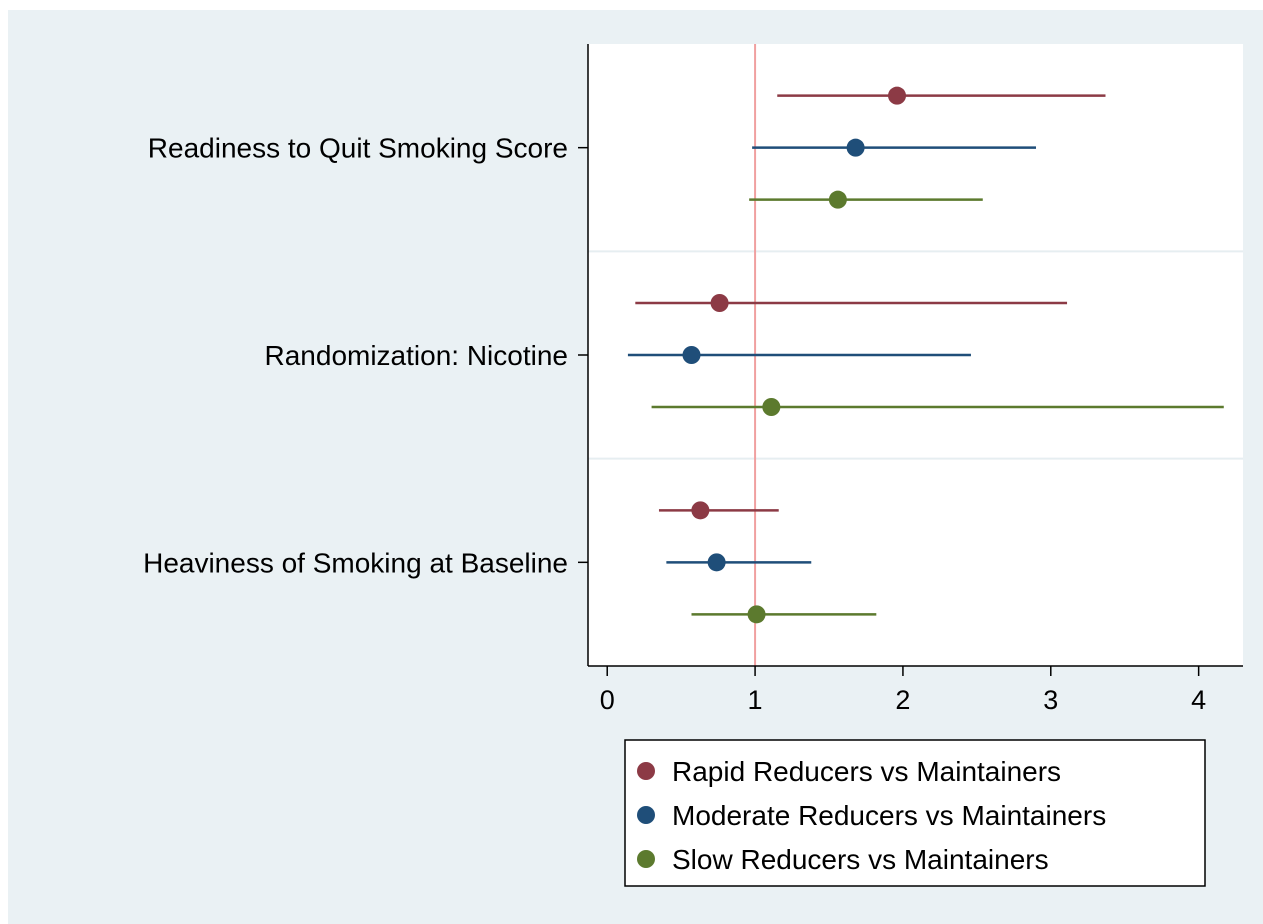 The height and width of the screenshot is (924, 1263). I want to click on legend-box, so click(915, 813).